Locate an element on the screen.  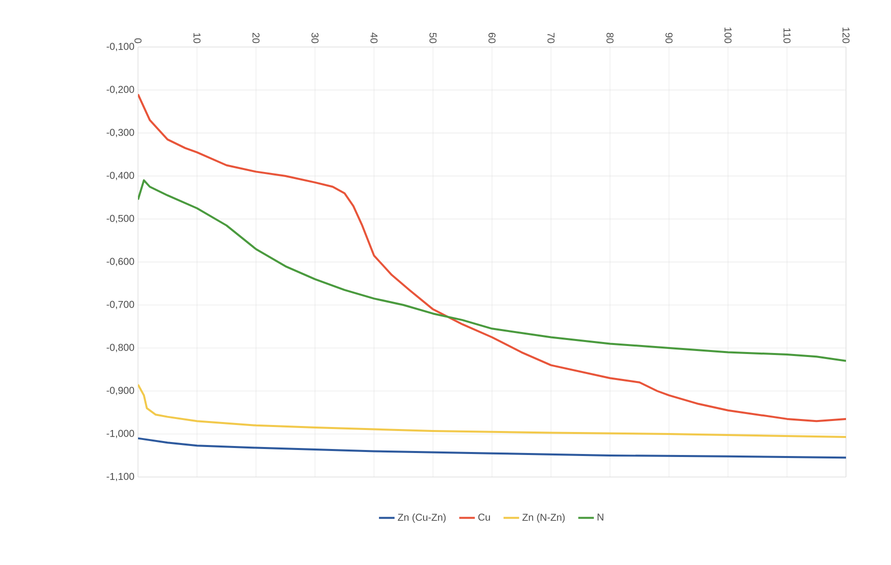
y-tick-label: -0,800 is located at coordinates (120, 348).